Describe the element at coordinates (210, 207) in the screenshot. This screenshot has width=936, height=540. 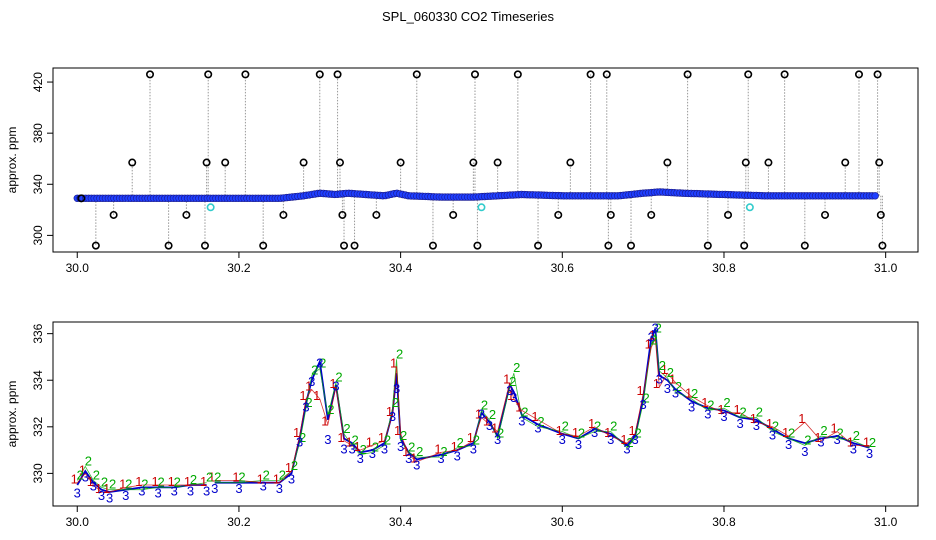
I see `top-flag-point` at that location.